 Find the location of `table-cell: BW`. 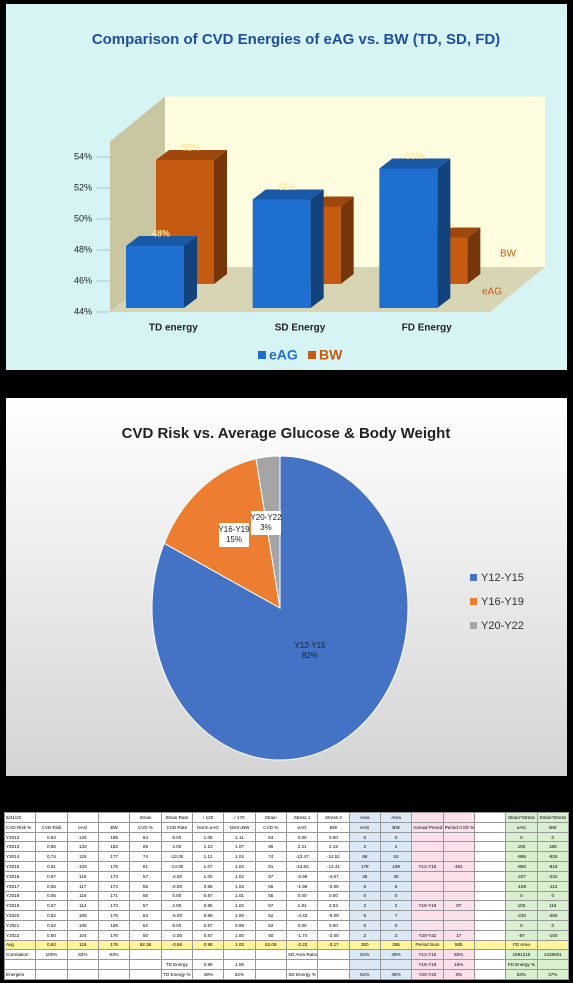

table-cell: BW is located at coordinates (396, 827).